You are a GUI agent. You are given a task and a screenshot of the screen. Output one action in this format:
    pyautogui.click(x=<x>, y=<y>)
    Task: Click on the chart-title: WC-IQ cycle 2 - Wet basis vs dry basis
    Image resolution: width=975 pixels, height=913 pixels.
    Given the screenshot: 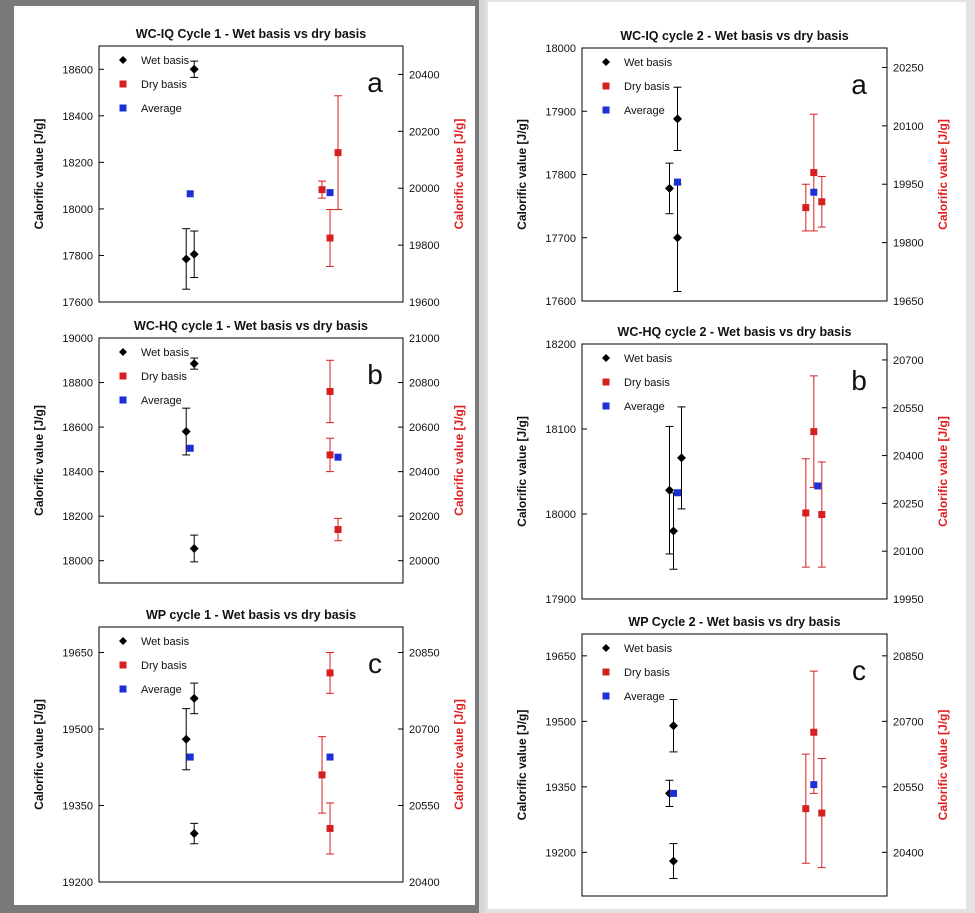 What is the action you would take?
    pyautogui.click(x=734, y=36)
    